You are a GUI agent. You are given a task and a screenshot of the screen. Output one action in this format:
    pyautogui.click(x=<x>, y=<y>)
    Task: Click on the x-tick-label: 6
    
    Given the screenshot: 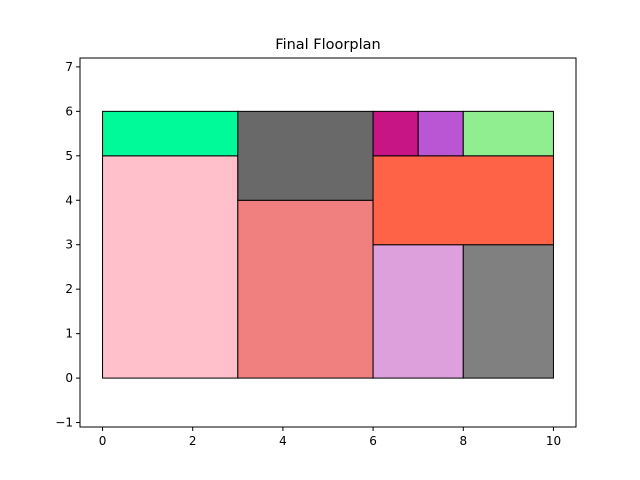 What is the action you would take?
    pyautogui.click(x=373, y=441)
    